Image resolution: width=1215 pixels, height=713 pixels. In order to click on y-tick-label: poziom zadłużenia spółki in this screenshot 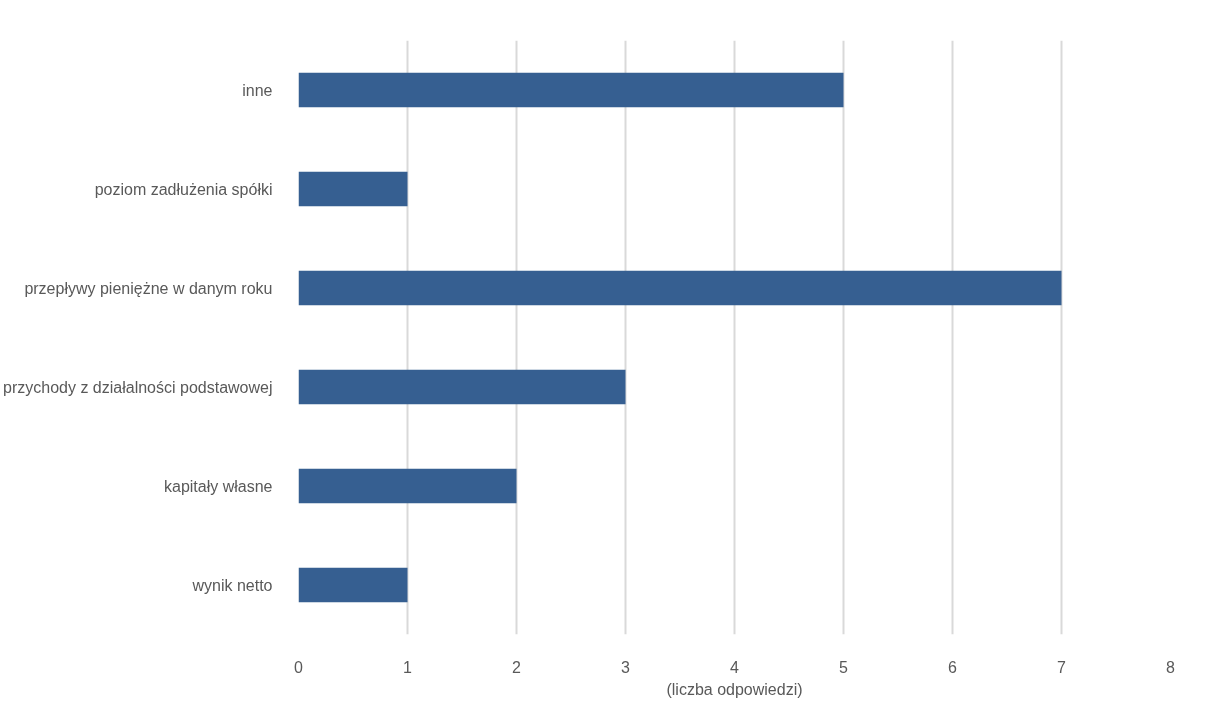, I will do `click(183, 189)`.